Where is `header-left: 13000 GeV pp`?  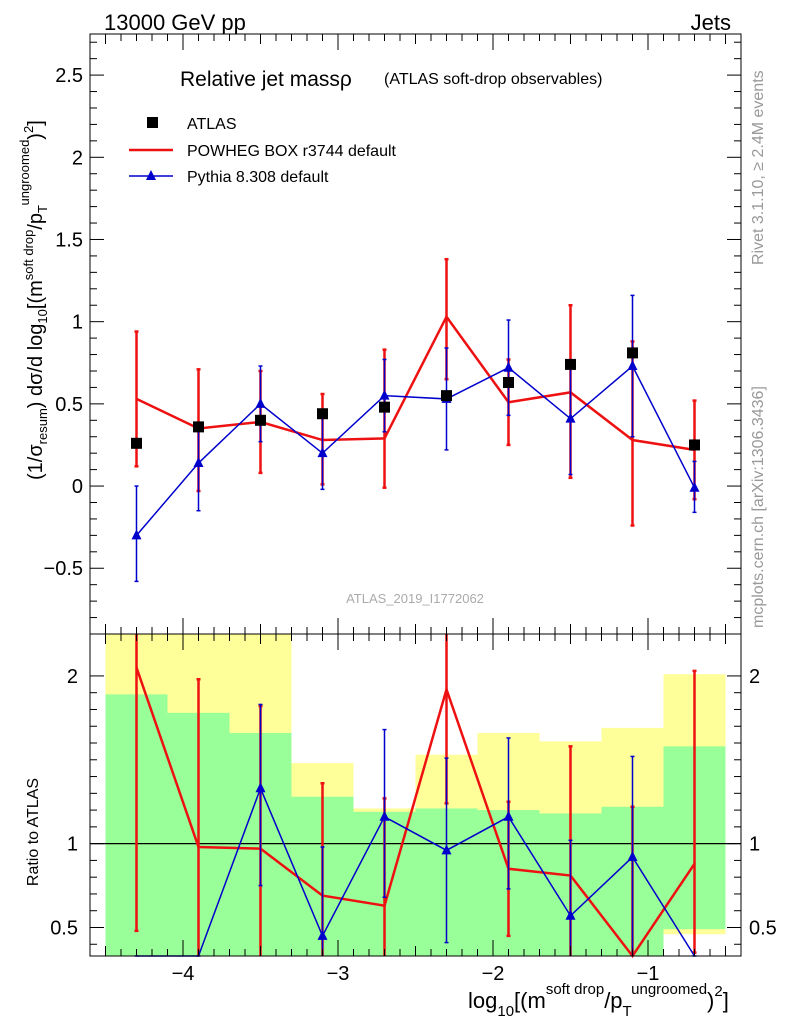
header-left: 13000 GeV pp is located at coordinates (175, 22).